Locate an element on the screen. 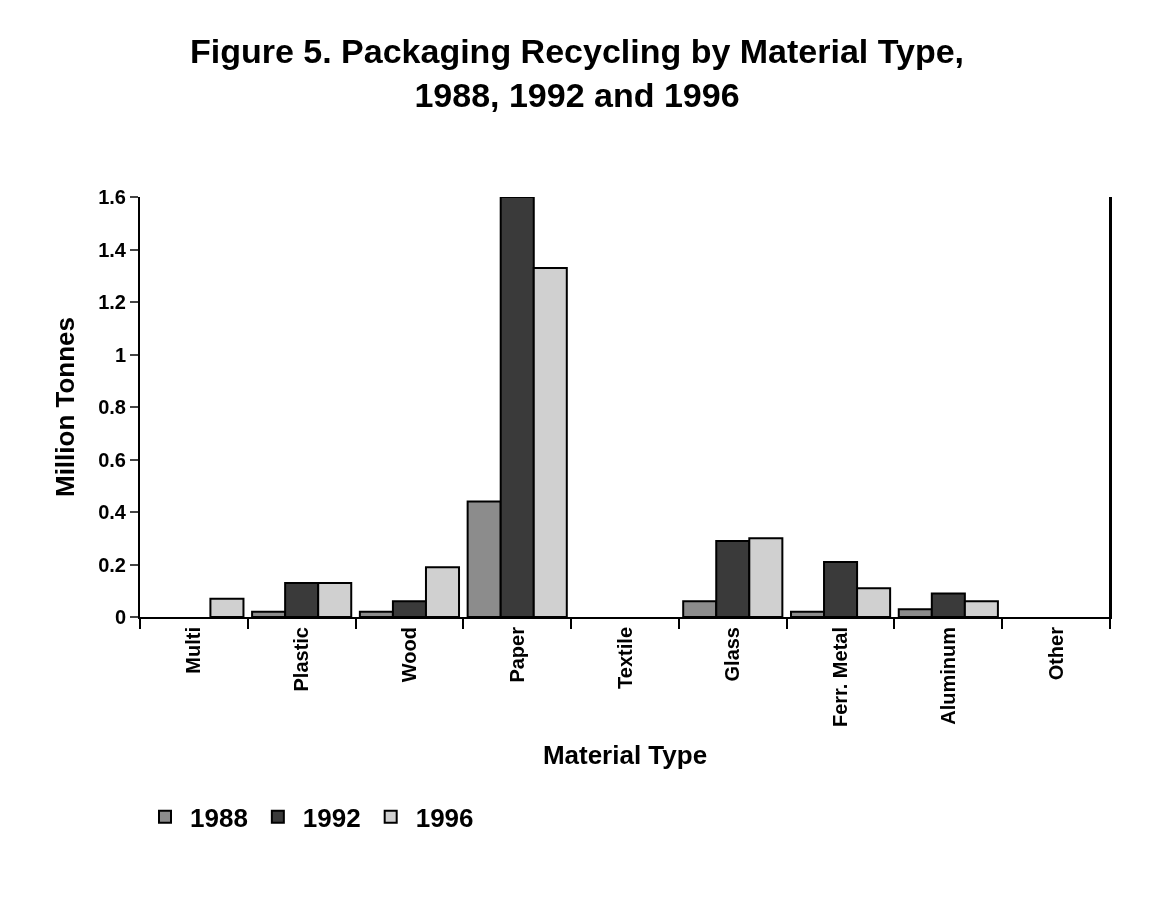 The image size is (1154, 901). x-tick-label: Textile is located at coordinates (624, 658).